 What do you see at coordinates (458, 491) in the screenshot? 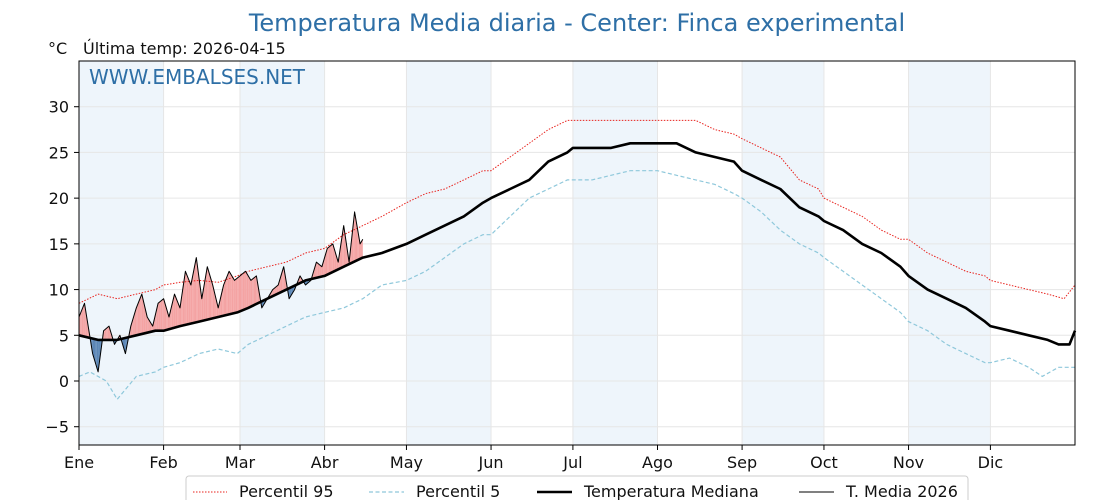
I see `legend-label-p5: Percentil 5` at bounding box center [458, 491].